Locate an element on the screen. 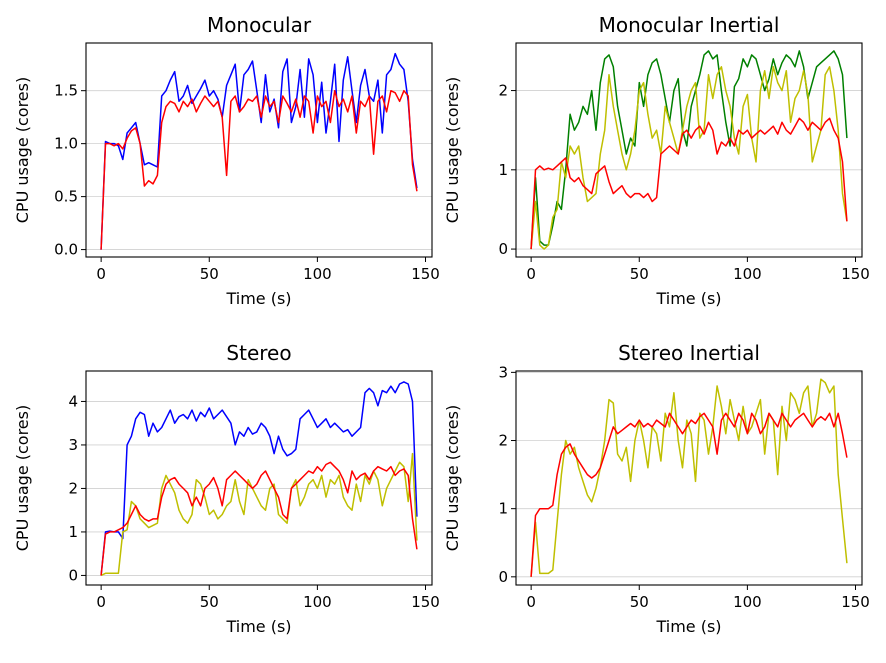  chart-title: Stereo is located at coordinates (258, 353).